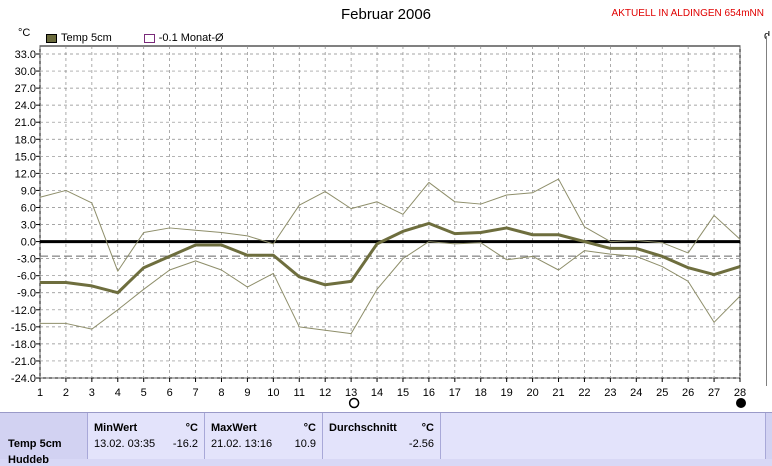 The width and height of the screenshot is (772, 466). Describe the element at coordinates (507, 393) in the screenshot. I see `x-tick-label: 19` at that location.